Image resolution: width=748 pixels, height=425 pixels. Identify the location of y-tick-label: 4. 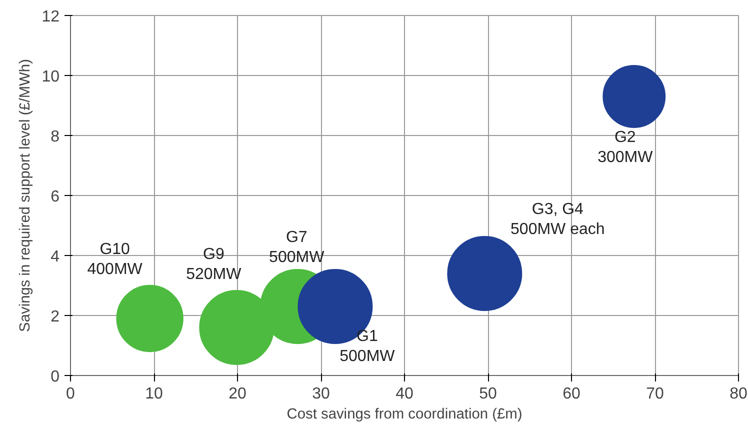
(55, 257).